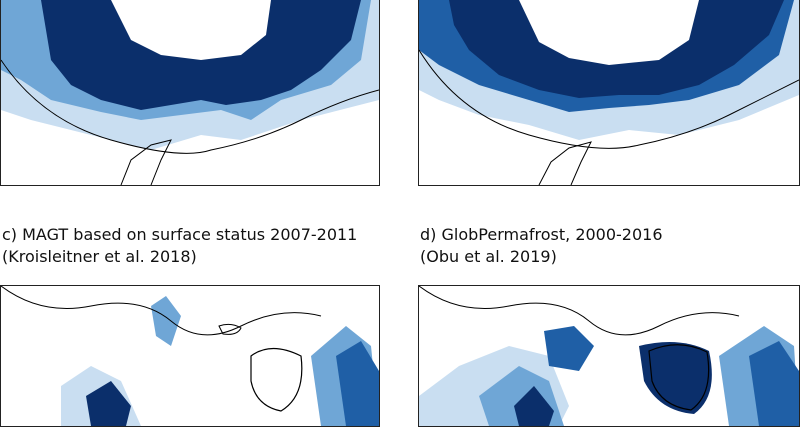  Describe the element at coordinates (565, 163) in the screenshot. I see `coastline-south-b` at that location.